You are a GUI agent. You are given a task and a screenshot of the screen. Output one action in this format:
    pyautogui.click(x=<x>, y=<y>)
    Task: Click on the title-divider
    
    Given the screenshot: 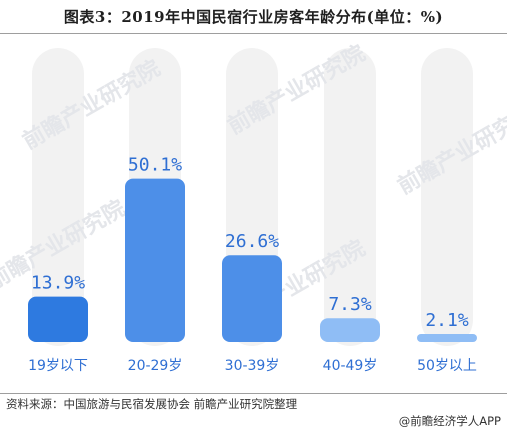 What is the action you would take?
    pyautogui.click(x=253, y=33)
    